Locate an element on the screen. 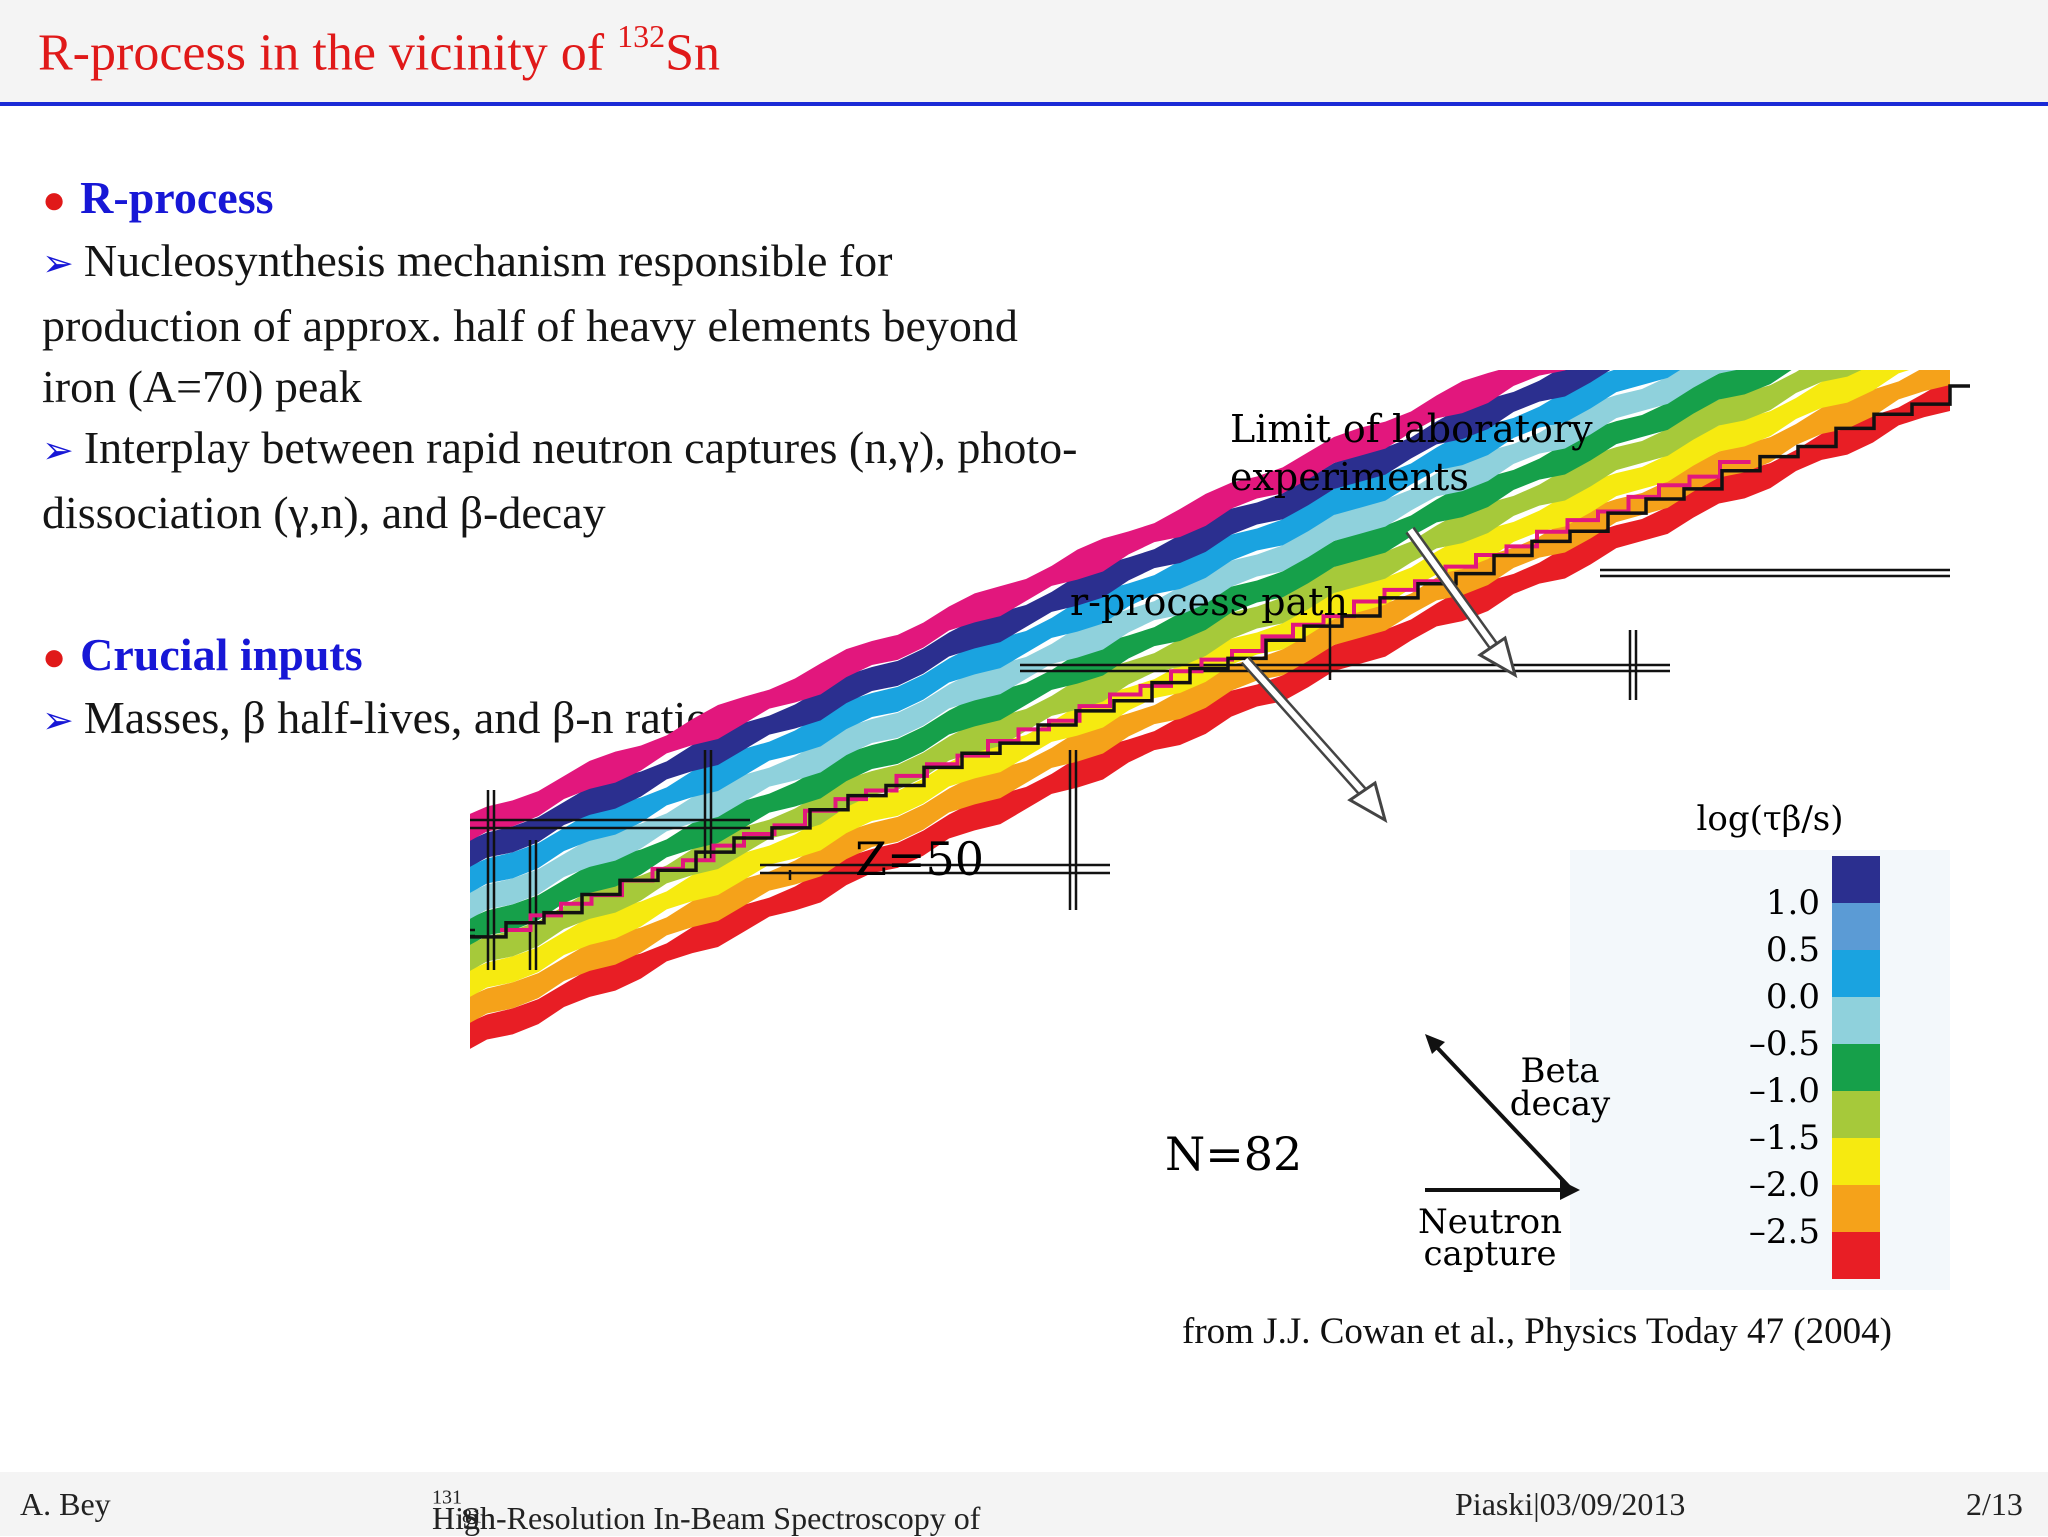 The width and height of the screenshot is (2048, 1537). legend-panel is located at coordinates (1760, 1070).